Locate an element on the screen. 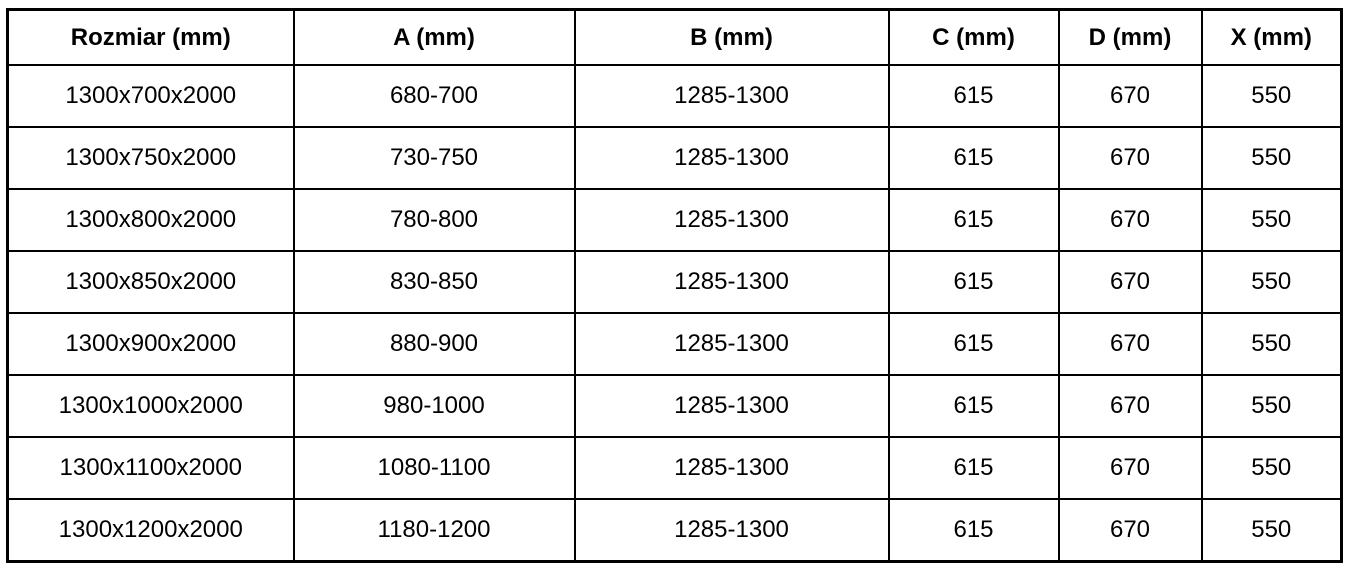  header-x: X (mm) is located at coordinates (1271, 37).